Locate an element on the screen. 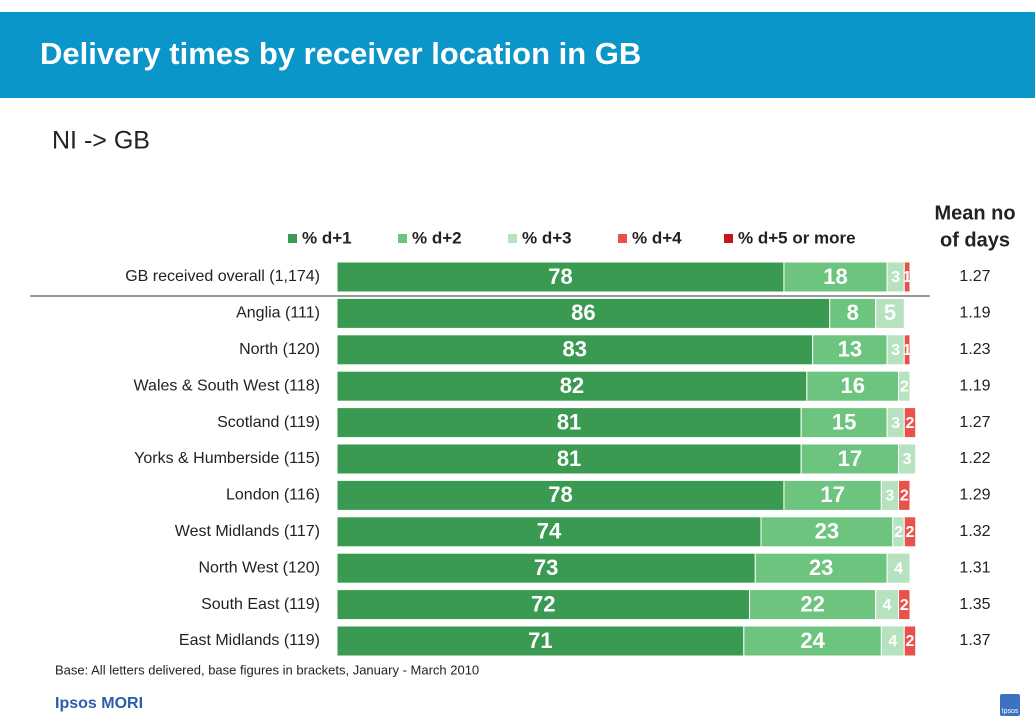 The image size is (1035, 722). category-label: Anglia (111) is located at coordinates (278, 313).